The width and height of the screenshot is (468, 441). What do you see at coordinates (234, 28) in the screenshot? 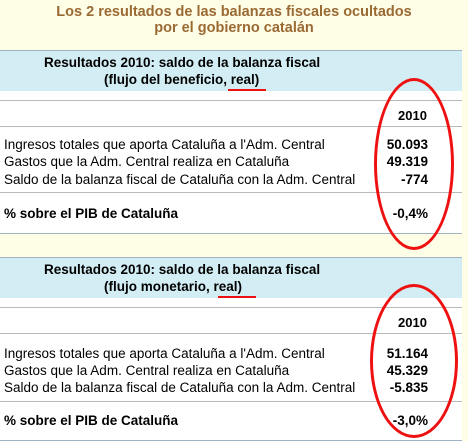
I see `page-subtitle: por el gobierno catalán` at bounding box center [234, 28].